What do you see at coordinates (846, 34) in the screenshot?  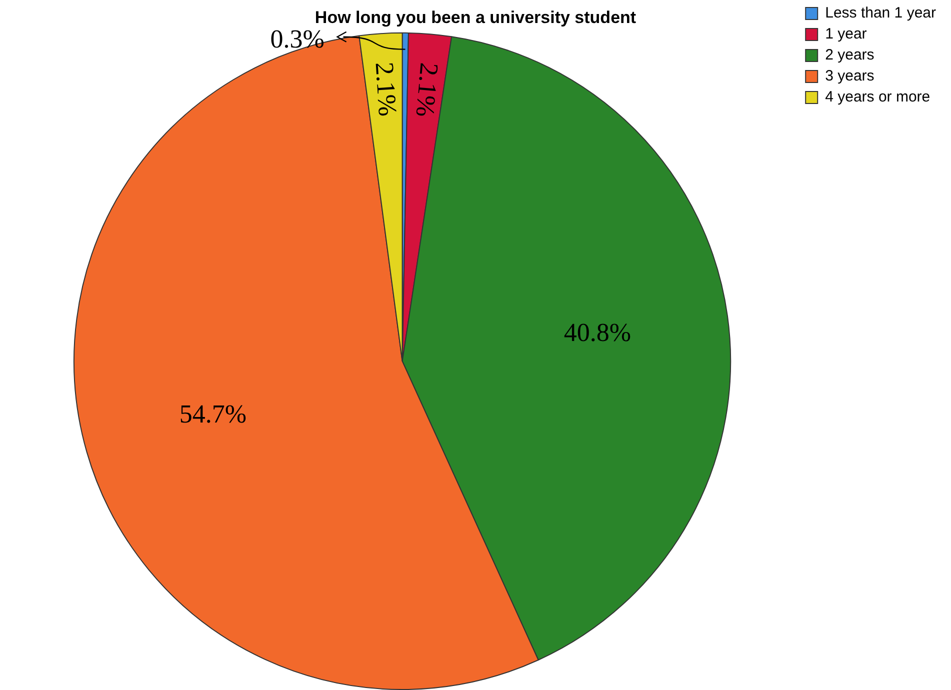 I see `legend-label: 1 year` at bounding box center [846, 34].